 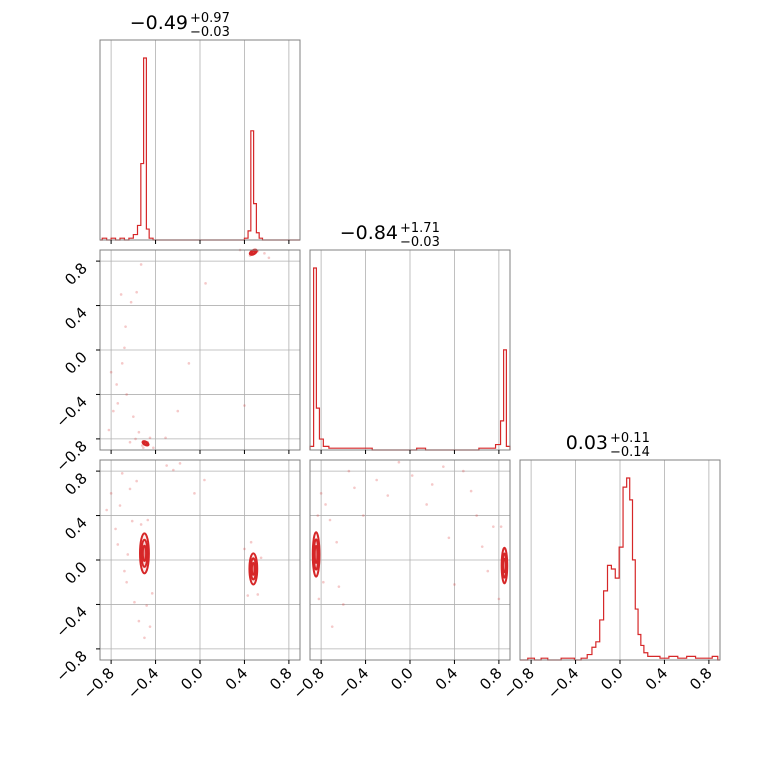 What do you see at coordinates (180, 25) in the screenshot?
I see `panel-title: −0.49 +0.97−0.03` at bounding box center [180, 25].